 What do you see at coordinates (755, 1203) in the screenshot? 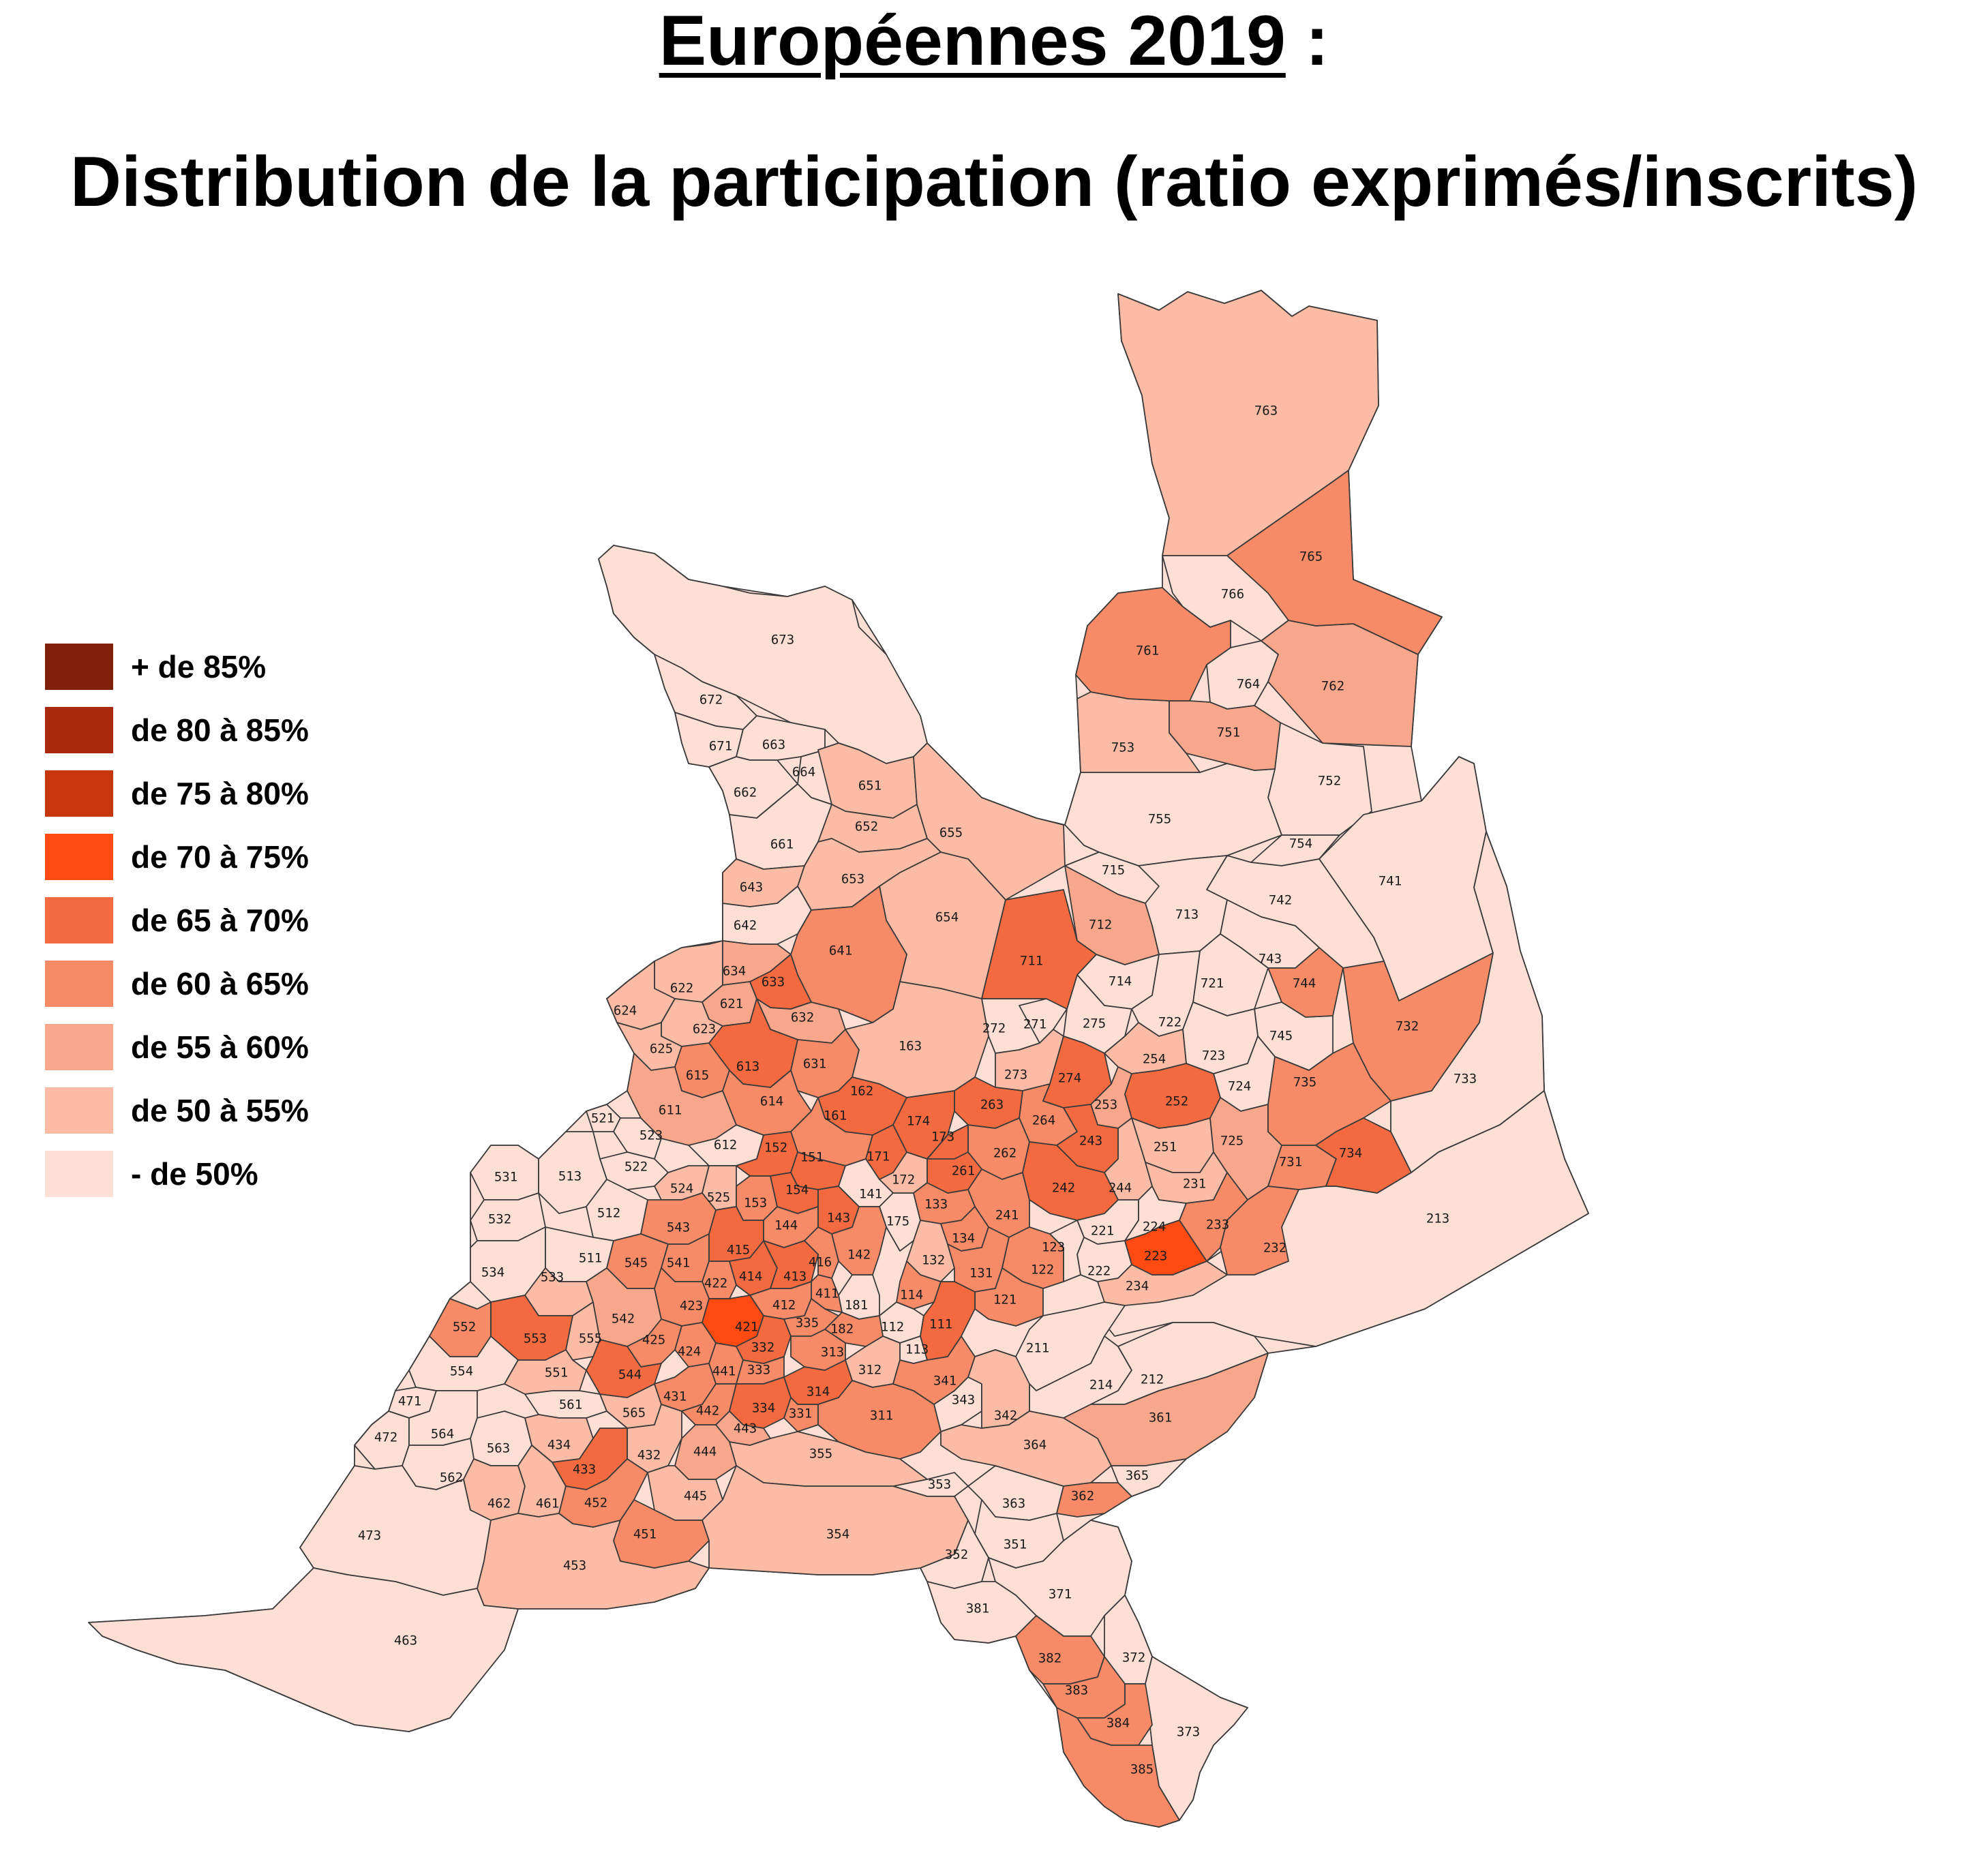
I see `district-label-153: 153` at bounding box center [755, 1203].